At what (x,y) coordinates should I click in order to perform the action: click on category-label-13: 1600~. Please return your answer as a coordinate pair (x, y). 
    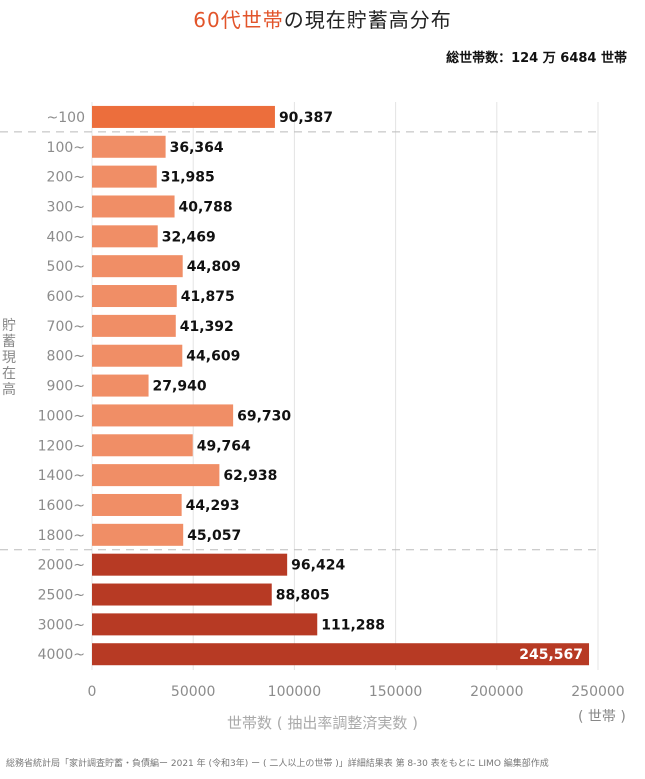
    Looking at the image, I should click on (61, 506).